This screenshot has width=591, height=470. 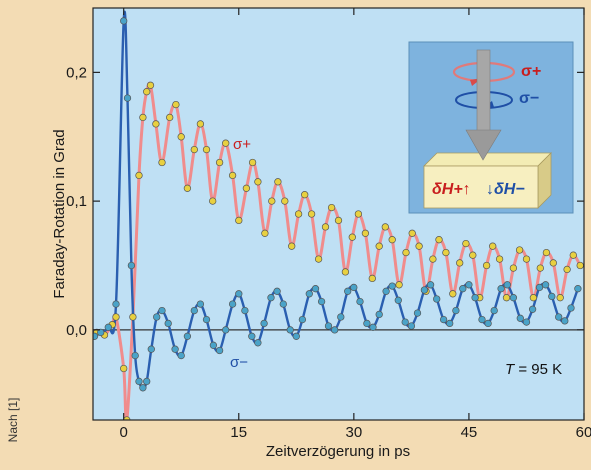 What do you see at coordinates (483, 145) in the screenshot?
I see `beam-arrow-icon` at bounding box center [483, 145].